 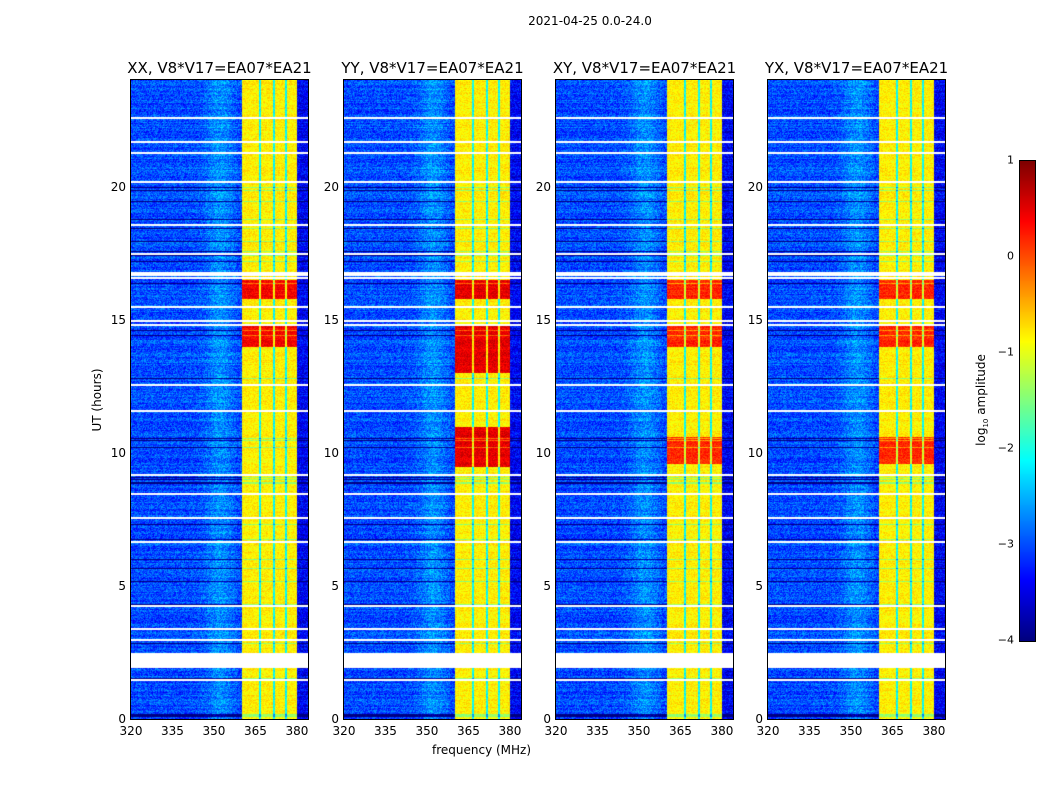 I want to click on colorbar-tick-label: 0, so click(x=1010, y=256).